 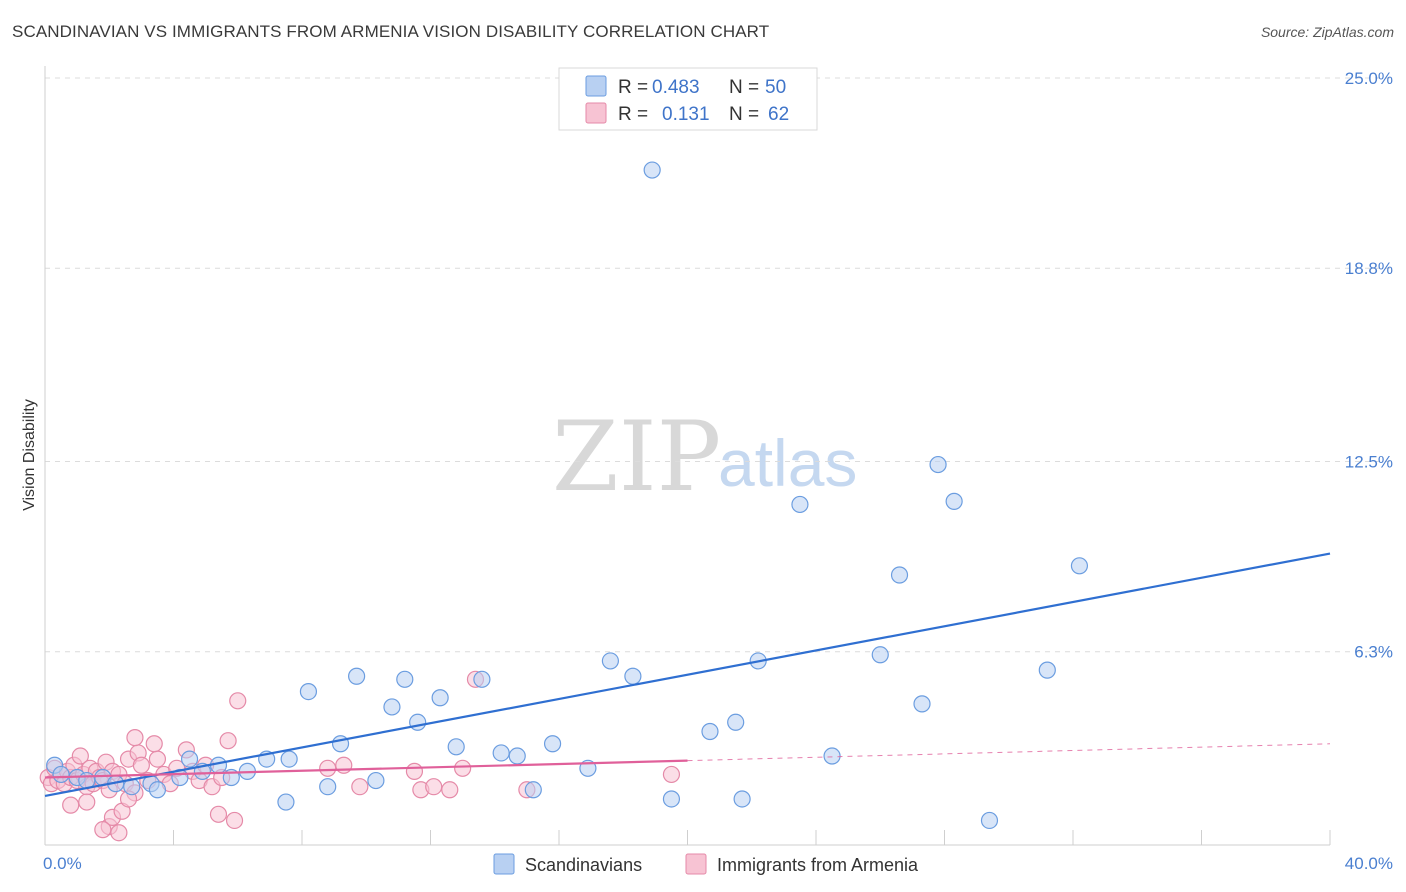 I want to click on legend-r-label-1: R =, so click(x=633, y=114).